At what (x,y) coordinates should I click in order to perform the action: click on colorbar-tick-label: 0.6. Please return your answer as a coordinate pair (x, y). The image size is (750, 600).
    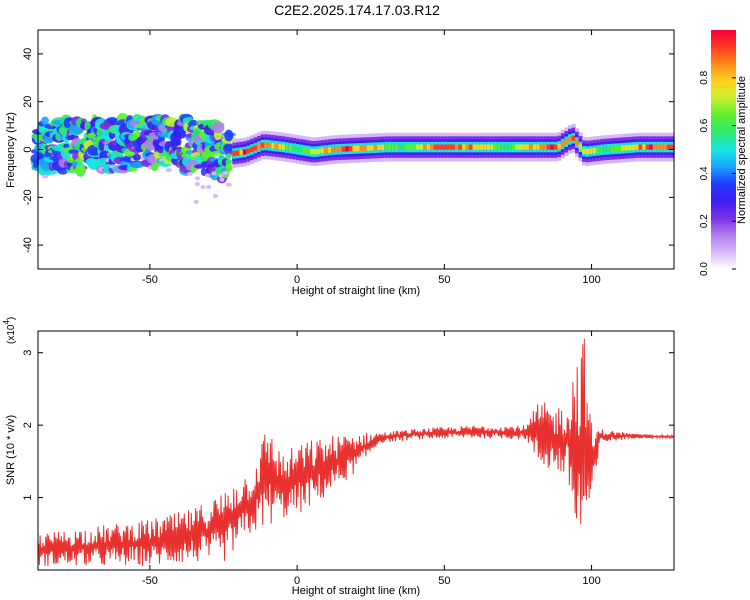
    Looking at the image, I should click on (704, 125).